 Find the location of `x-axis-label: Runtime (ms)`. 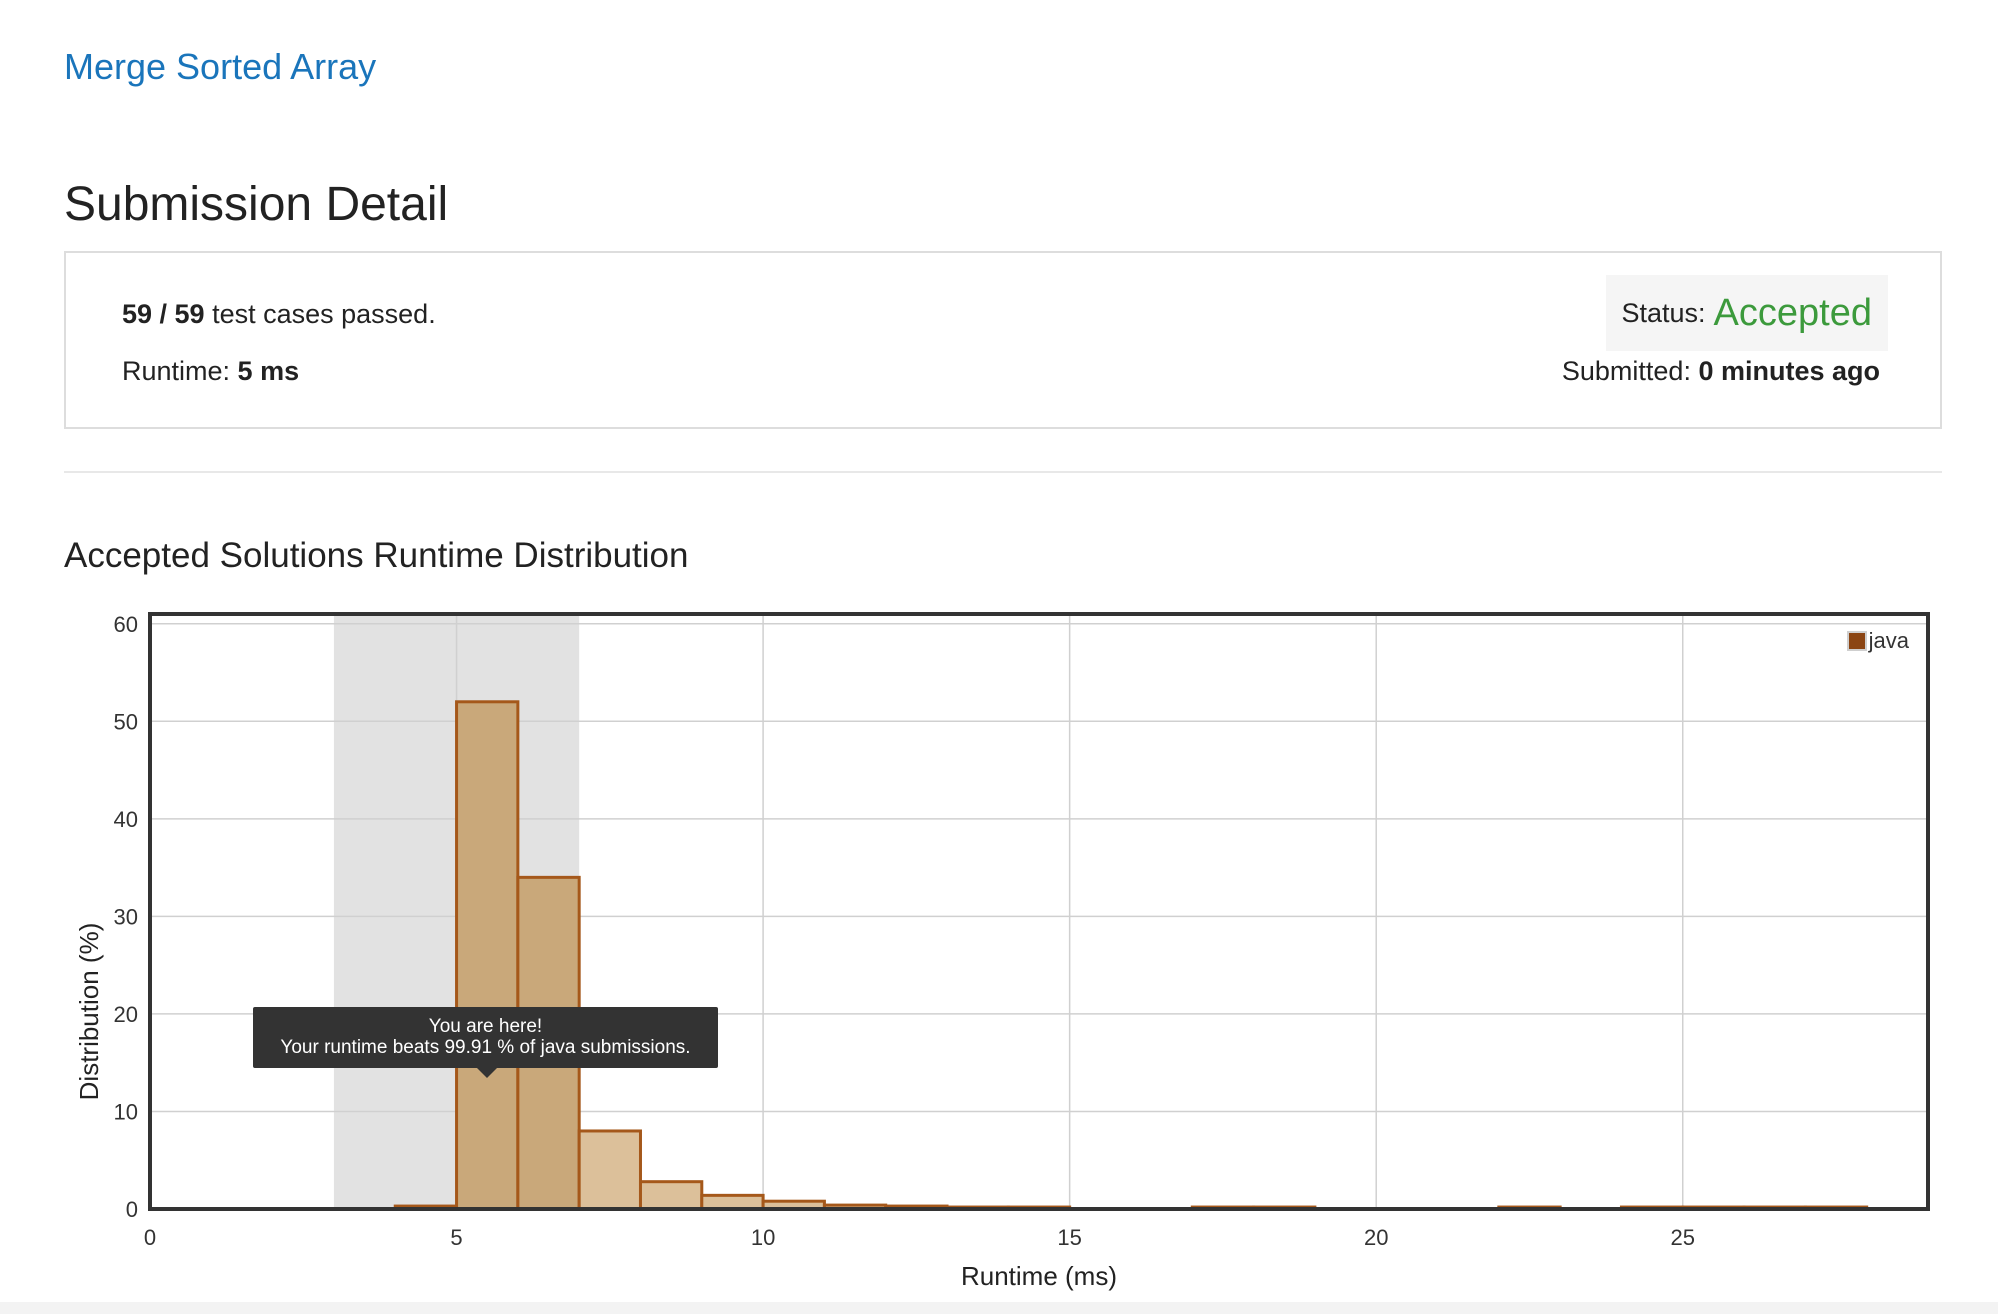

x-axis-label: Runtime (ms) is located at coordinates (1039, 1276).